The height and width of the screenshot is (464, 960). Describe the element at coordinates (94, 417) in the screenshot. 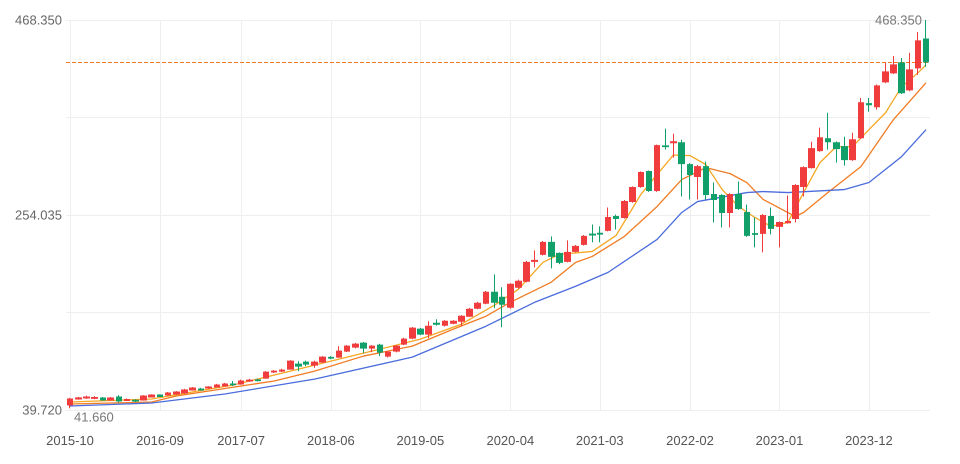

I see `annotation: 41.660` at that location.